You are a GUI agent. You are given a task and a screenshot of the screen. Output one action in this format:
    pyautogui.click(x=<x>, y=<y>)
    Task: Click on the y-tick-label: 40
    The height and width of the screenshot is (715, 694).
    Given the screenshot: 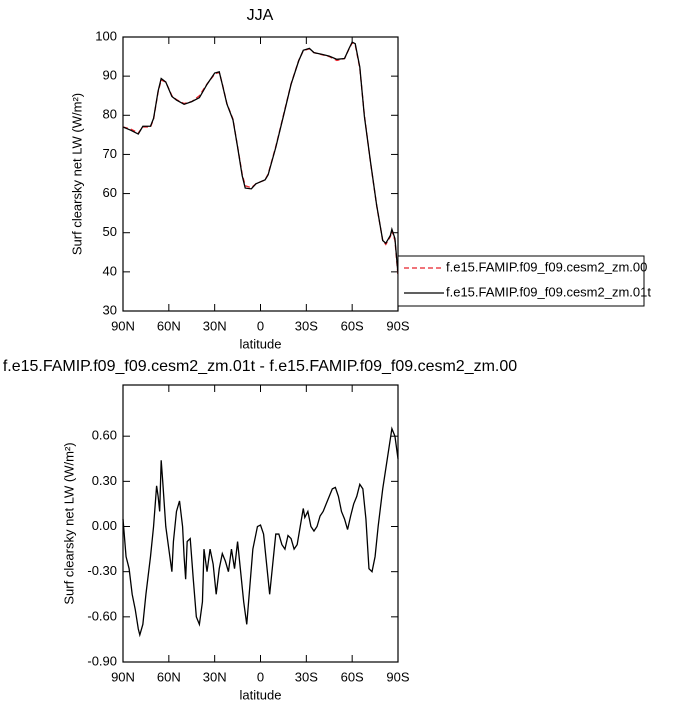 What is the action you would take?
    pyautogui.click(x=110, y=270)
    